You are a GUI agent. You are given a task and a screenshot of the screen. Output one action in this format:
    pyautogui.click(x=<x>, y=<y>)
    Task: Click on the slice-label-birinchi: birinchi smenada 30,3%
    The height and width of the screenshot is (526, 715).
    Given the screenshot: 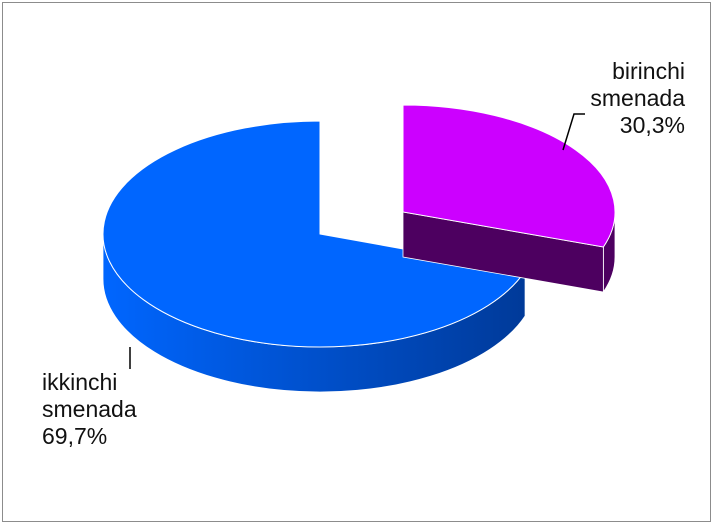 What is the action you would take?
    pyautogui.click(x=637, y=98)
    